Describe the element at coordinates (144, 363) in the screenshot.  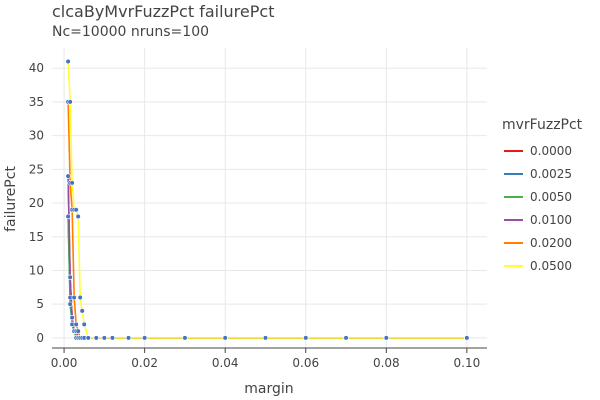
I see `x-tick-label: 0.02` at that location.